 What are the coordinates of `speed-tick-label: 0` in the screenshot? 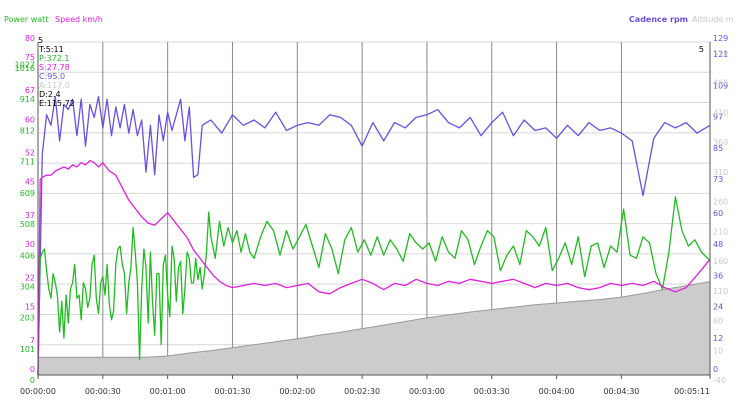 It's located at (32, 369).